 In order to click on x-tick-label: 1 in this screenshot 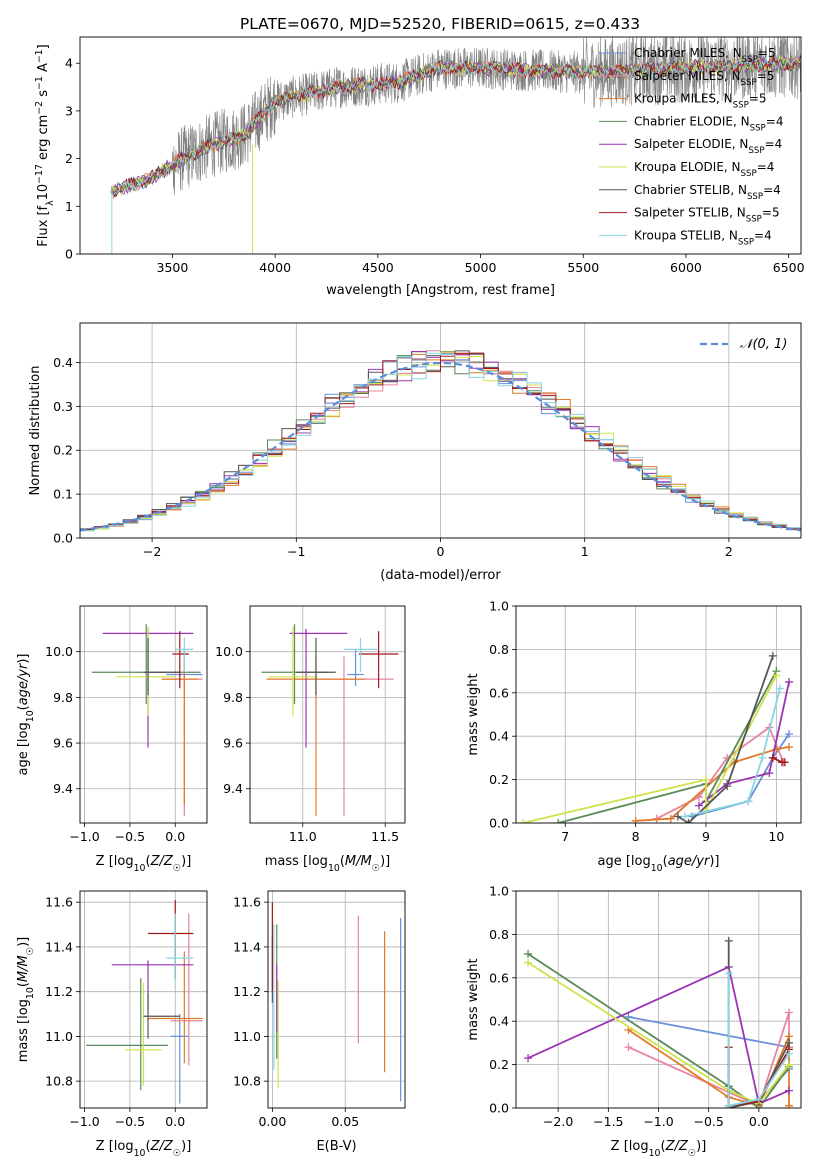, I will do `click(585, 551)`.